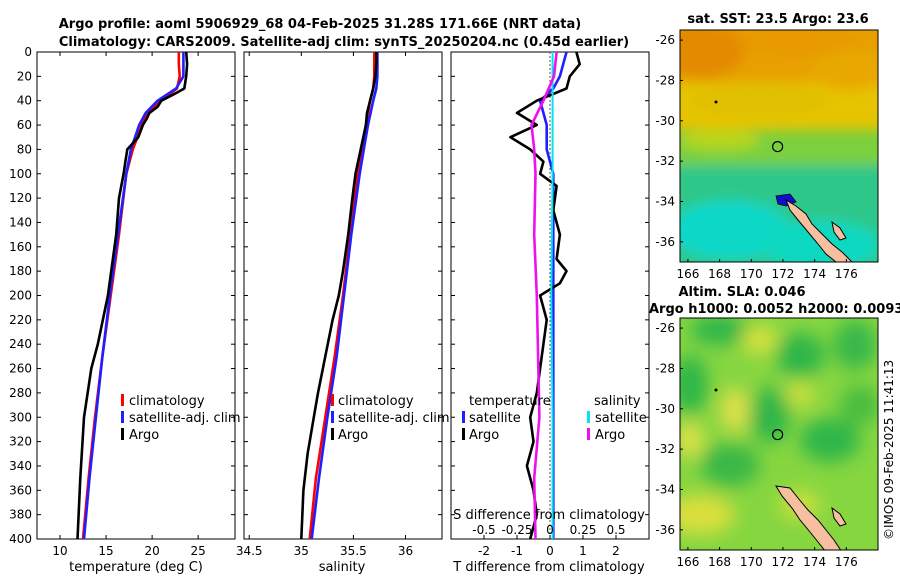  What do you see at coordinates (463, 417) in the screenshot?
I see `legend-swatch-t-satellite` at bounding box center [463, 417].